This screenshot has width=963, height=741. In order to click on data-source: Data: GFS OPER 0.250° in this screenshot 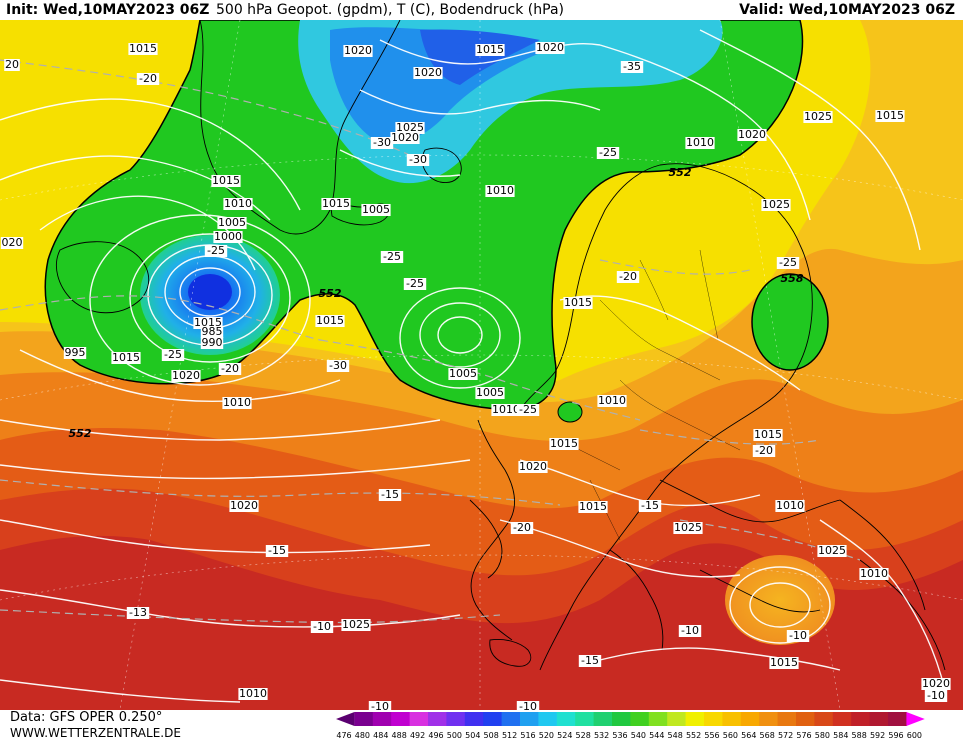, I will do `click(86, 717)`.